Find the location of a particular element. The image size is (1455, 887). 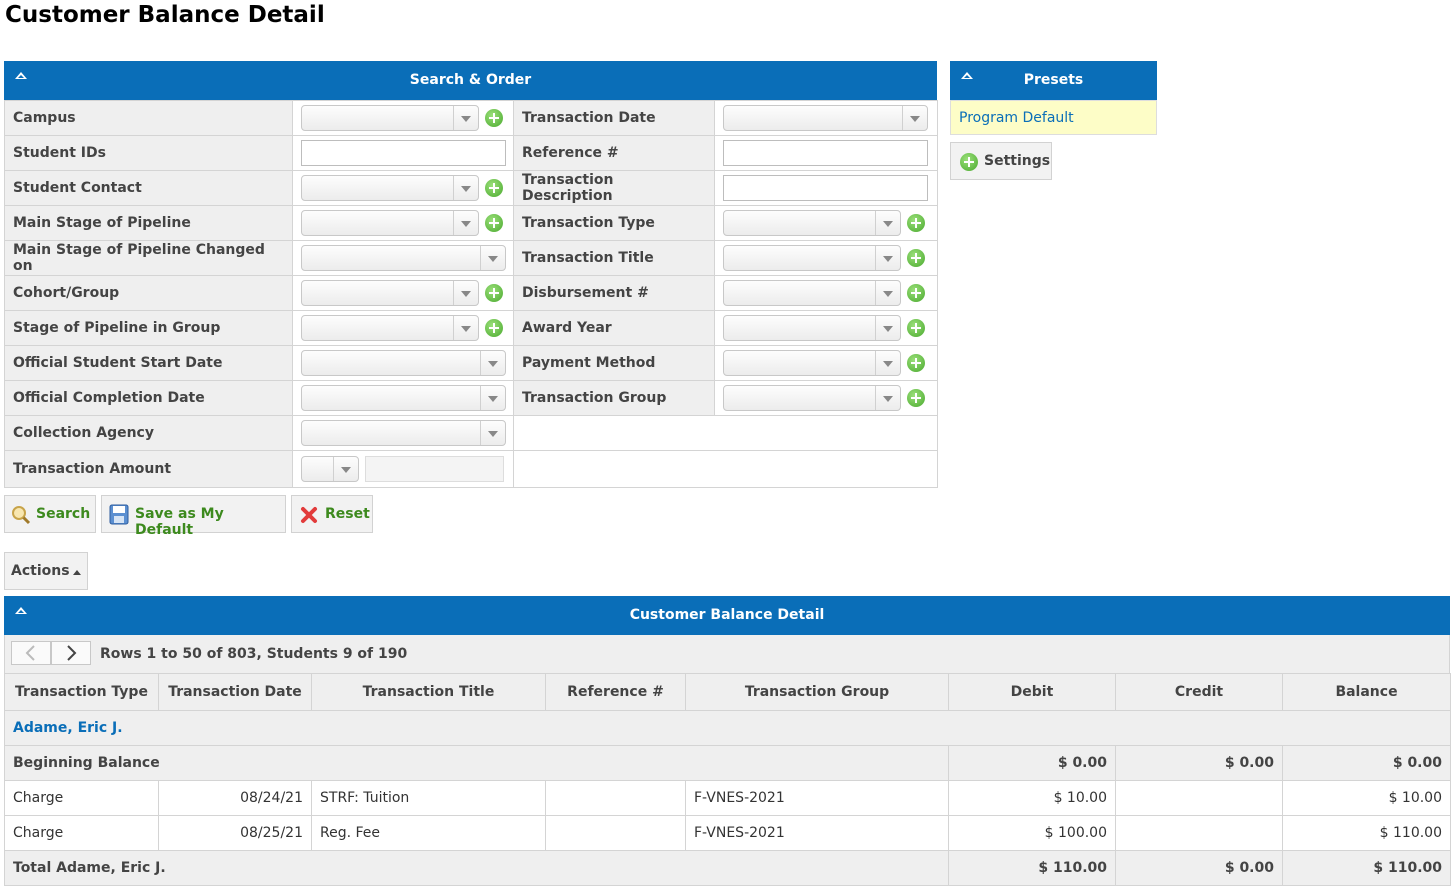

title-cell: STRF: Tuition is located at coordinates (428, 798).